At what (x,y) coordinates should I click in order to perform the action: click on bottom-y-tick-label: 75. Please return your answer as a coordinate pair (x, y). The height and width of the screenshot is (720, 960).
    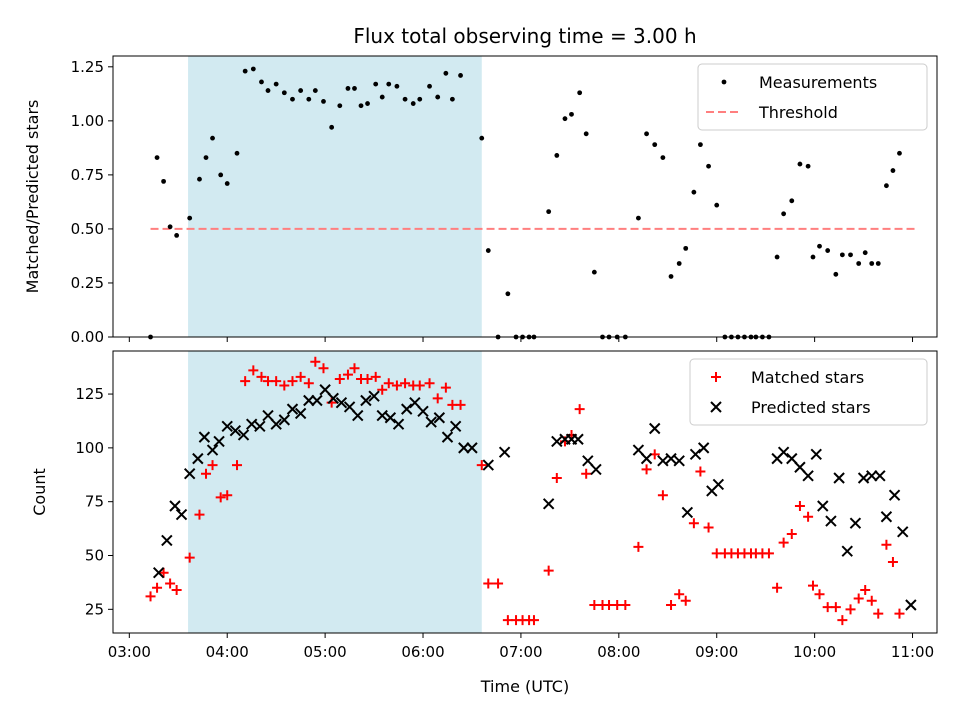
    Looking at the image, I should click on (94, 502).